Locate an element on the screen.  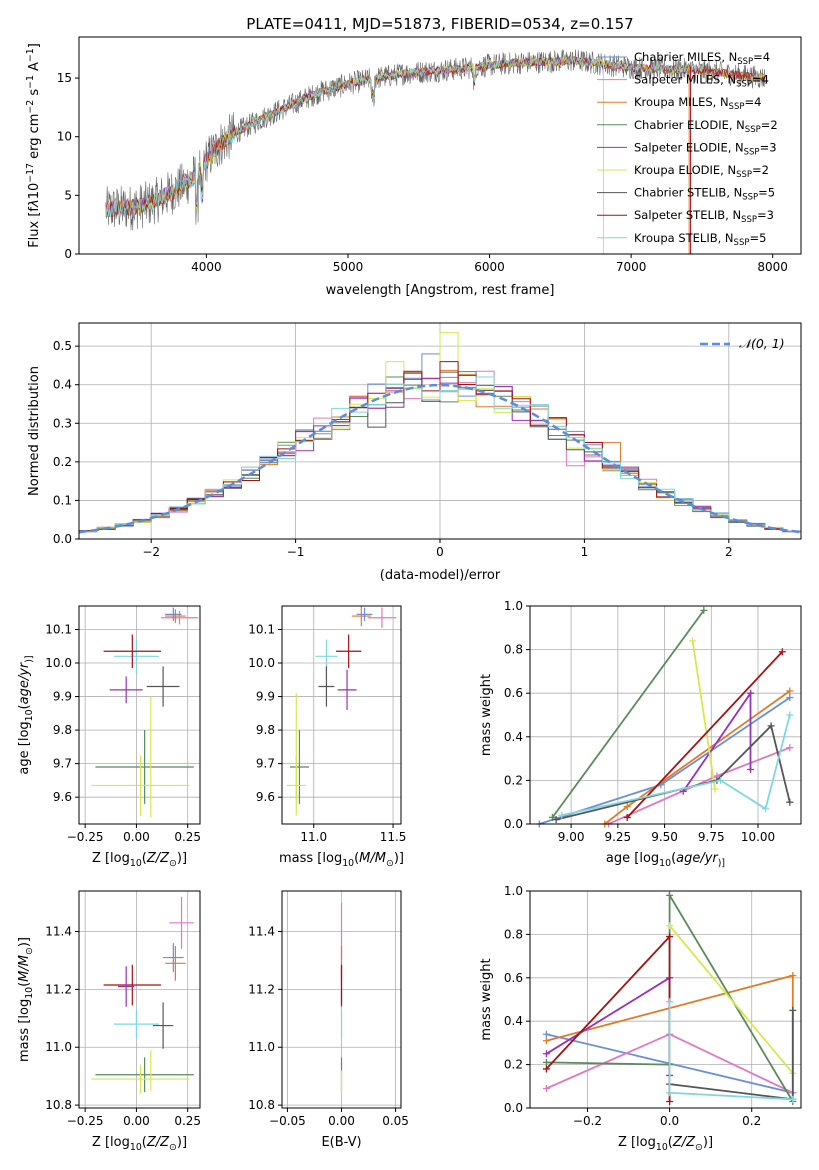
age-z-panel-ylabel: age [log10(age/yr)] is located at coordinates (26, 714).